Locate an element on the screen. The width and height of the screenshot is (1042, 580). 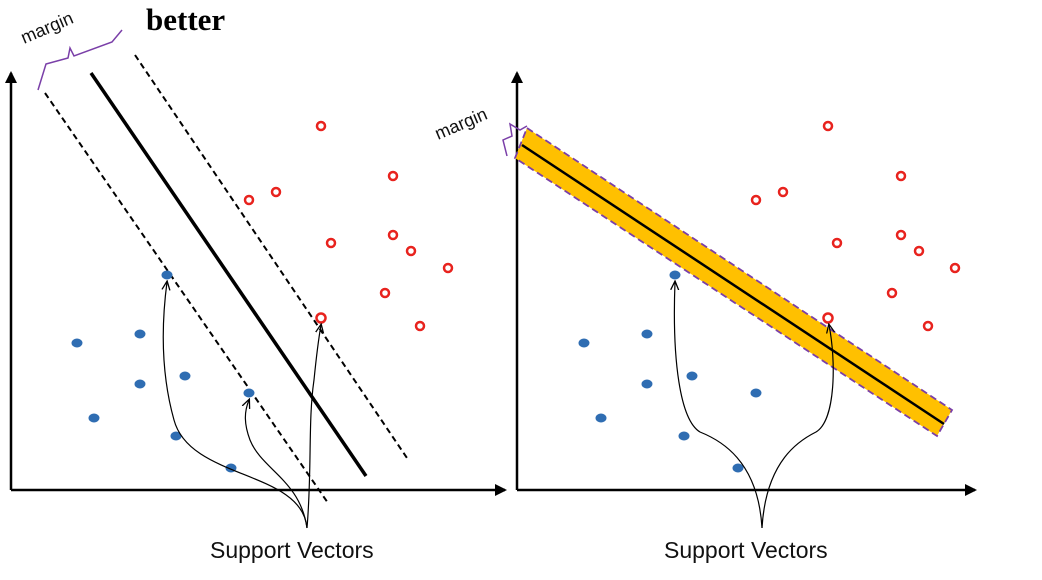
left-negative-points is located at coordinates (163, 371).